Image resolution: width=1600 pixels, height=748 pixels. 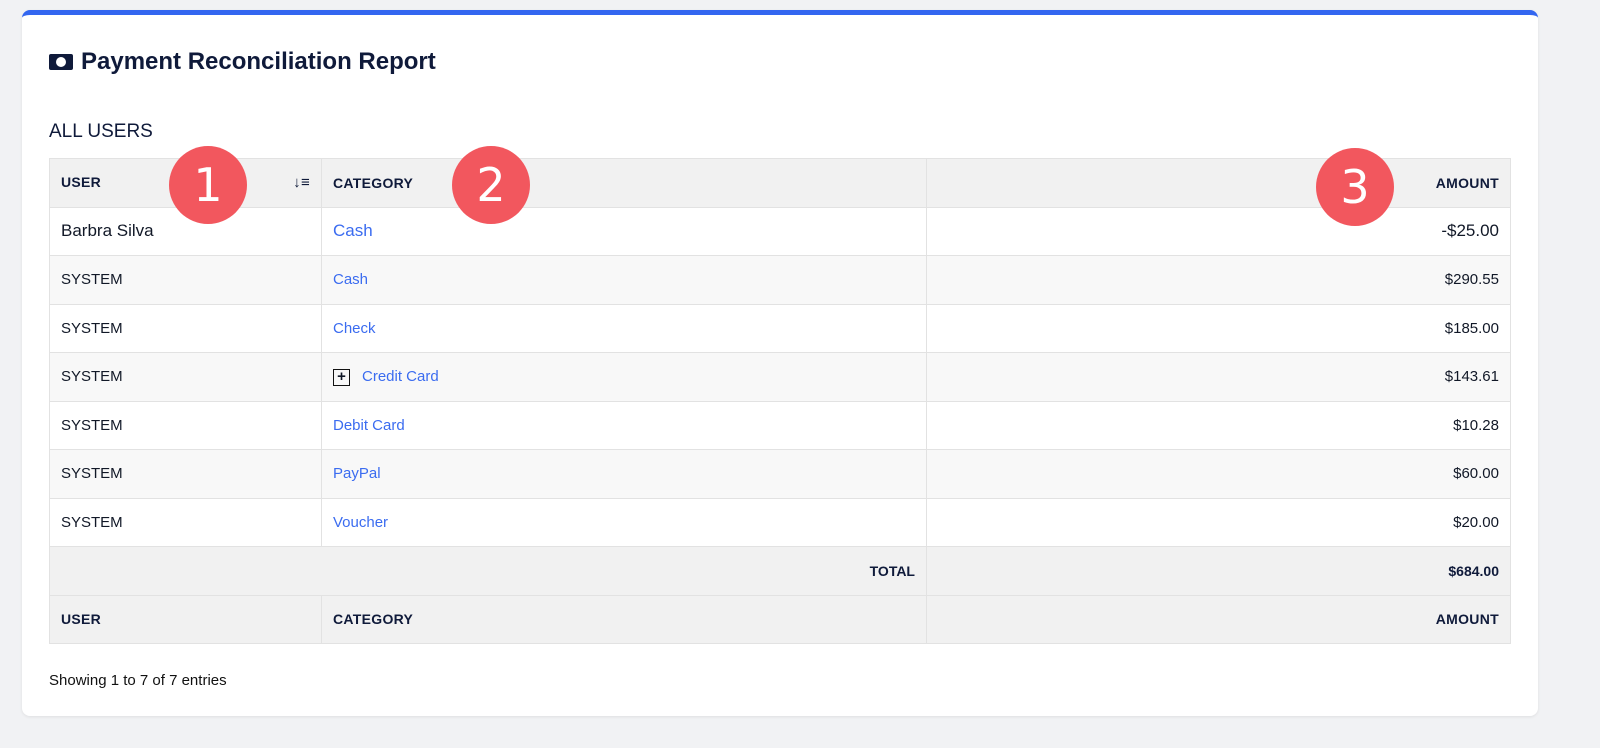 I want to click on annotation-badge-1: 1, so click(x=208, y=185).